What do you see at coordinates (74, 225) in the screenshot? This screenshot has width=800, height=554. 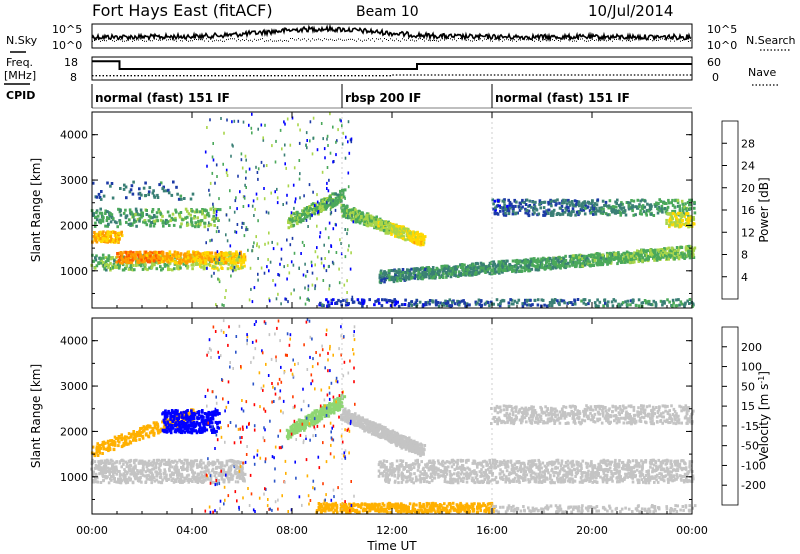 I see `y-tick-label: 2000` at bounding box center [74, 225].